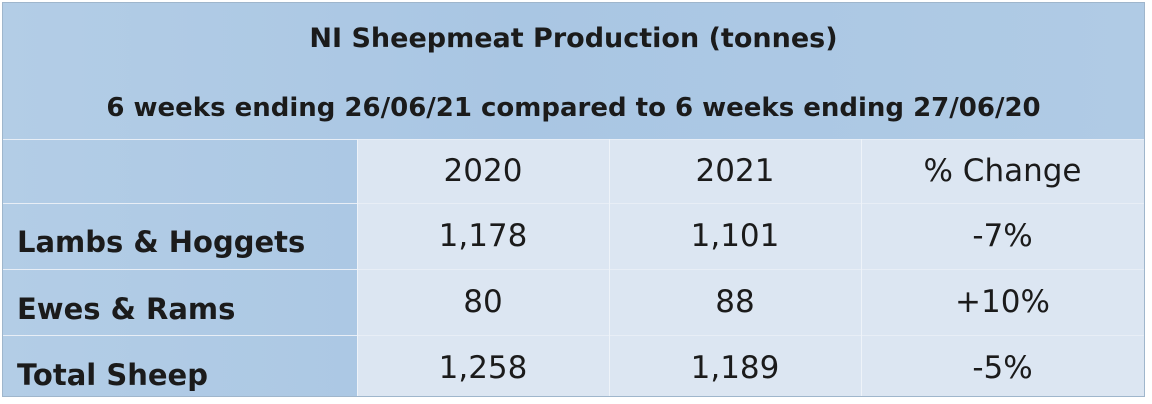 This screenshot has width=1152, height=404. Describe the element at coordinates (735, 236) in the screenshot. I see `cell-lambs-2021: 1,101` at that location.